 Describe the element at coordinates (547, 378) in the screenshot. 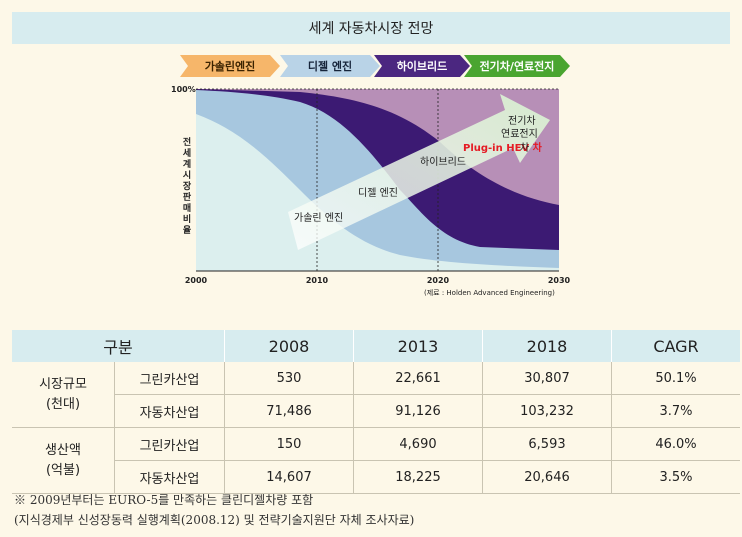

I see `cell: 30,807` at that location.